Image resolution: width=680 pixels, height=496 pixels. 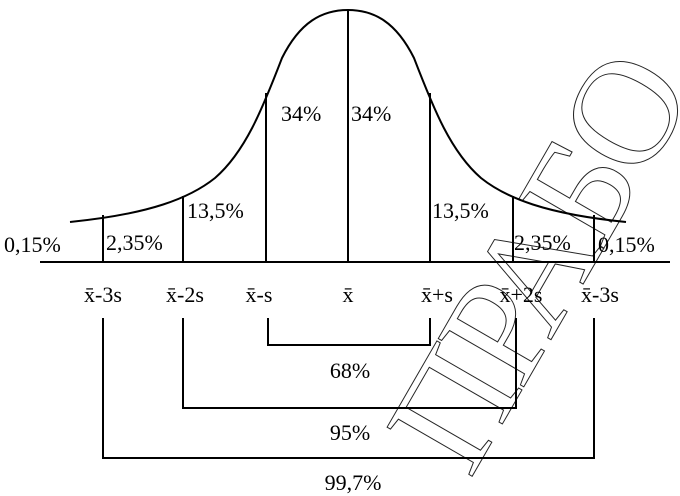 What do you see at coordinates (185, 294) in the screenshot?
I see `axis-label-minus-2s: x̄-2s` at bounding box center [185, 294].